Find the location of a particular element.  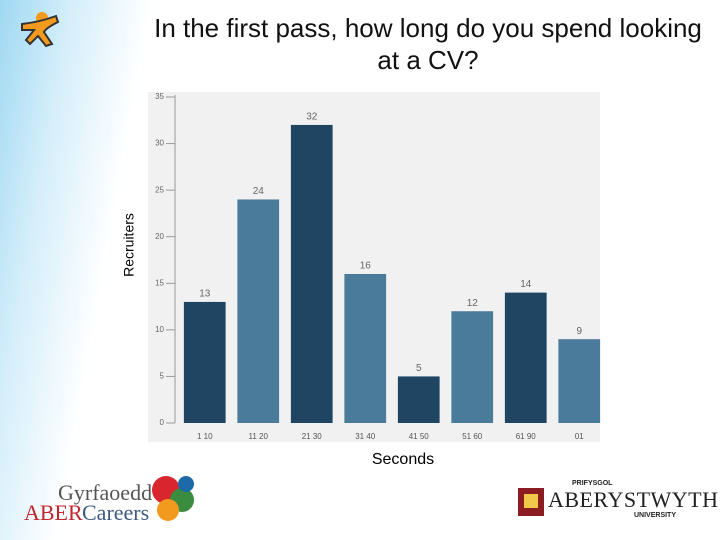

y-tick-label: 35 is located at coordinates (159, 96).